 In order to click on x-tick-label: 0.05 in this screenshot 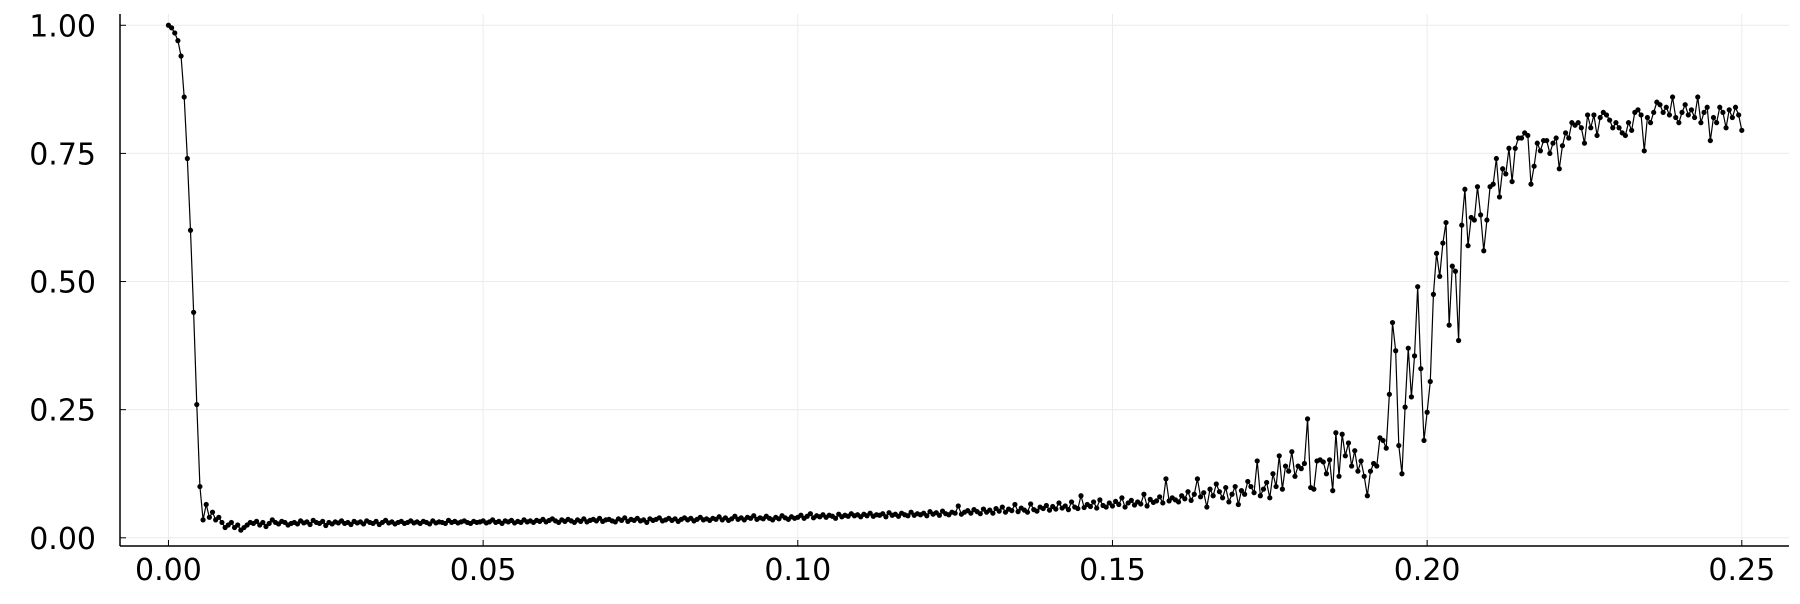, I will do `click(483, 570)`.